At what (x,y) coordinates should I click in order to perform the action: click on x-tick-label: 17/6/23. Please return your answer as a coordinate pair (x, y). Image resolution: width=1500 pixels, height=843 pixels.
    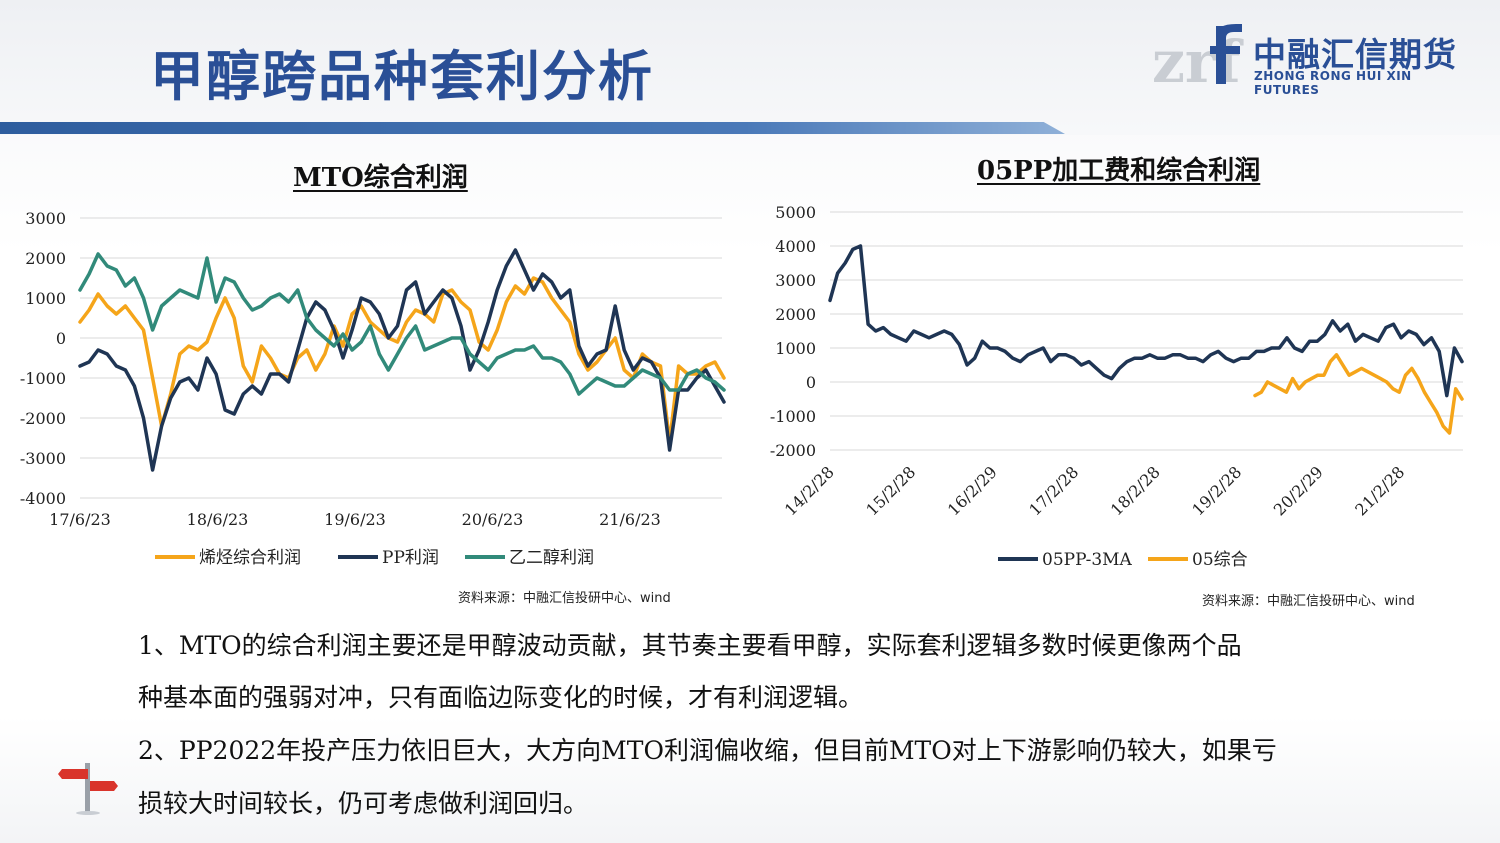
    Looking at the image, I should click on (80, 519).